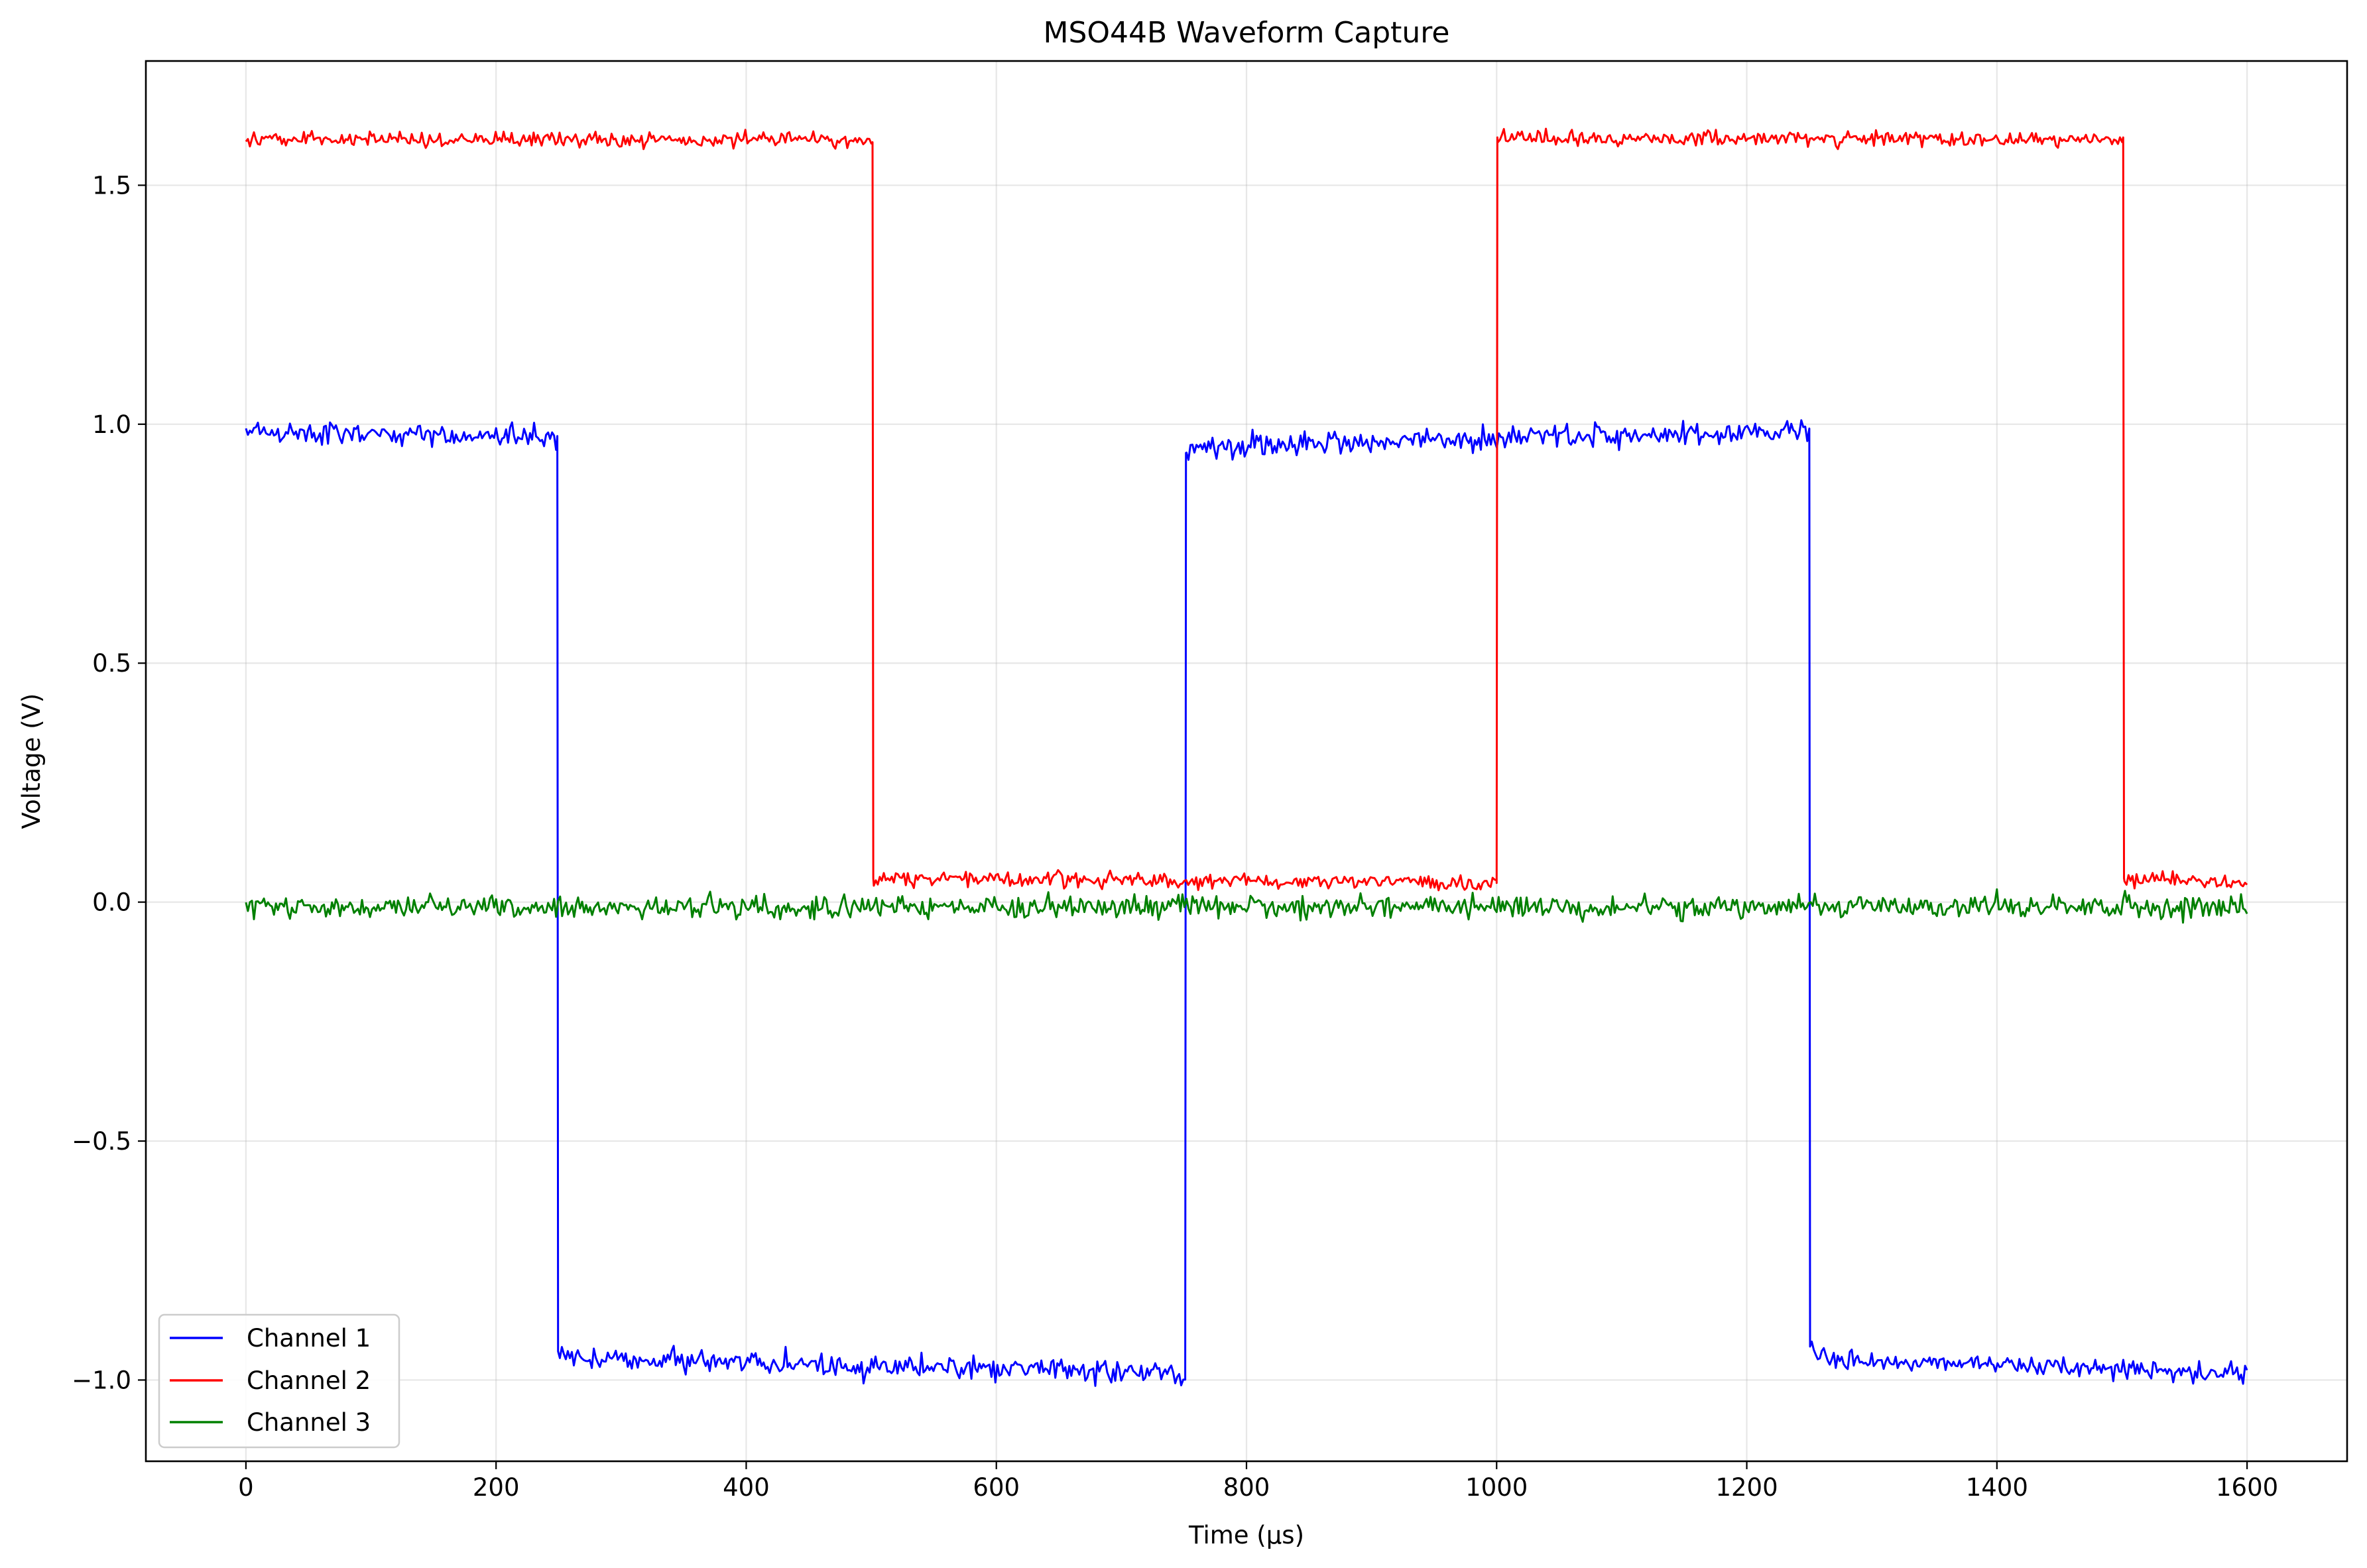 The image size is (2367, 1568). What do you see at coordinates (1247, 33) in the screenshot?
I see `chart-title: MSO44B Waveform Capture` at bounding box center [1247, 33].